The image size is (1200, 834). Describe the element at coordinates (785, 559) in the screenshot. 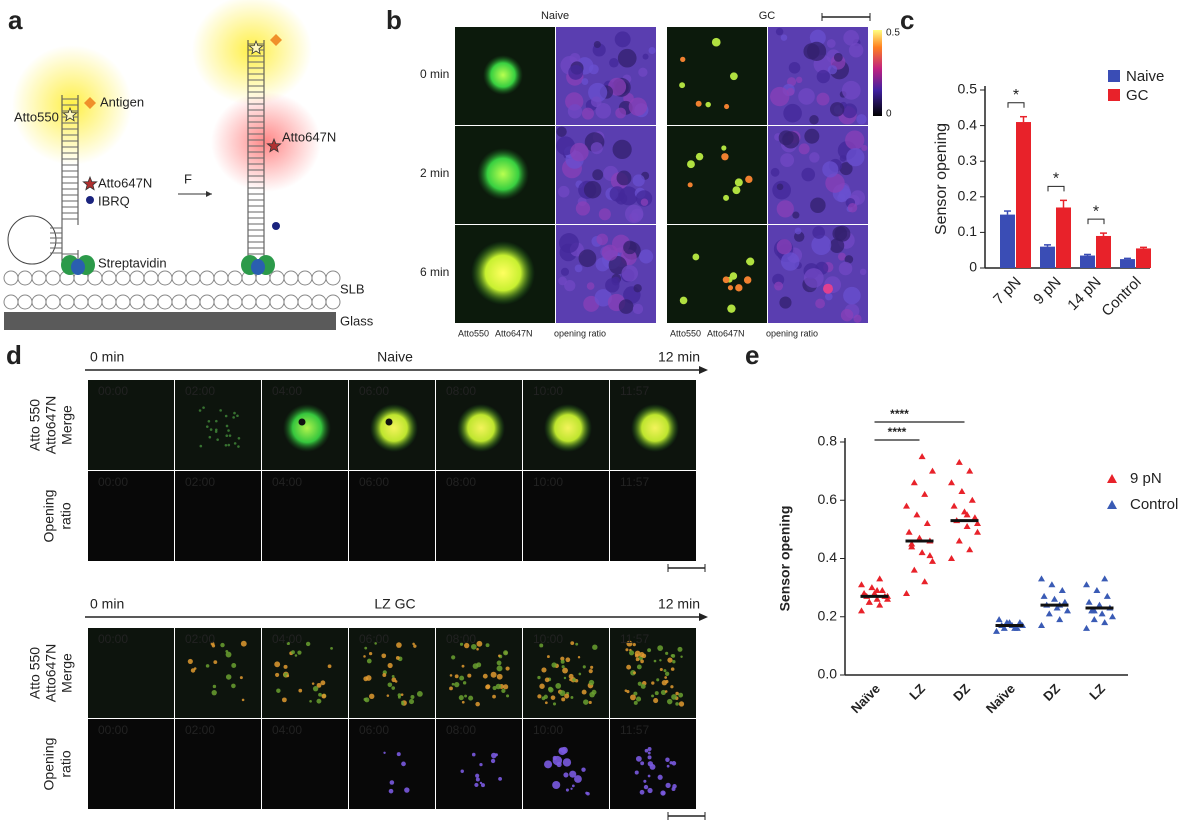

I see `y-axis-label: Sensor opening` at that location.